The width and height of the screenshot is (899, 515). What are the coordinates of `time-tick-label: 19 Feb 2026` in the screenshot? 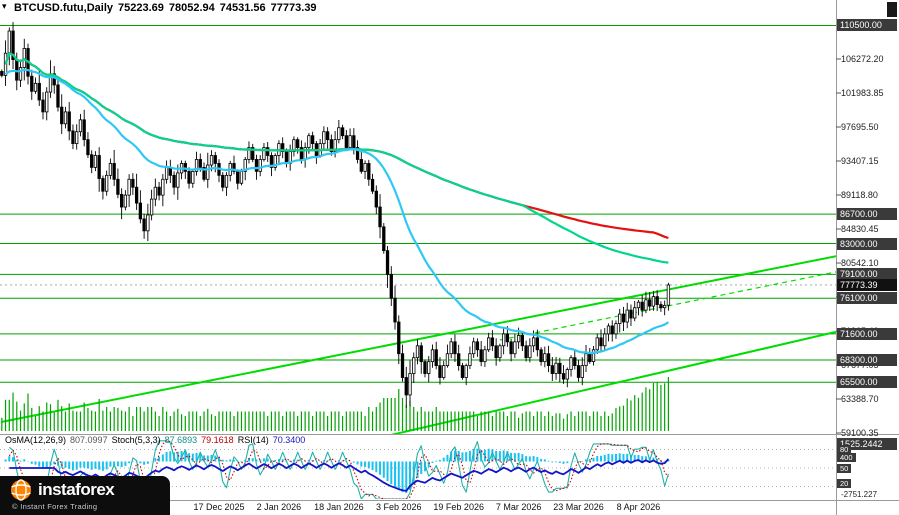 It's located at (458, 507).